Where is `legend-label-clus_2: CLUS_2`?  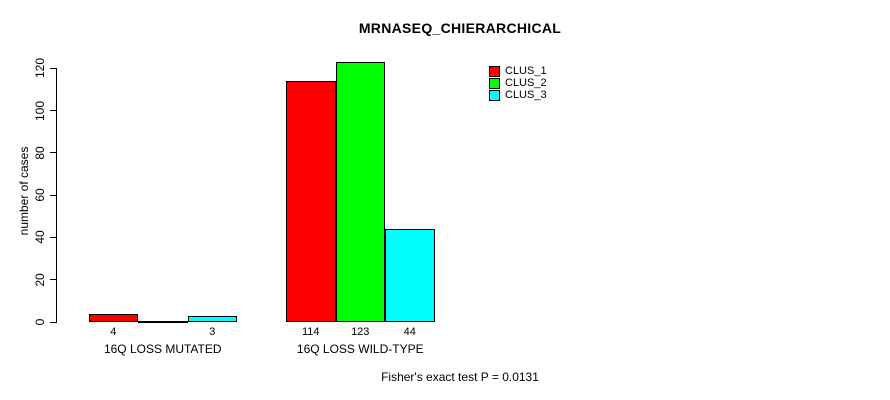 legend-label-clus_2: CLUS_2 is located at coordinates (526, 83).